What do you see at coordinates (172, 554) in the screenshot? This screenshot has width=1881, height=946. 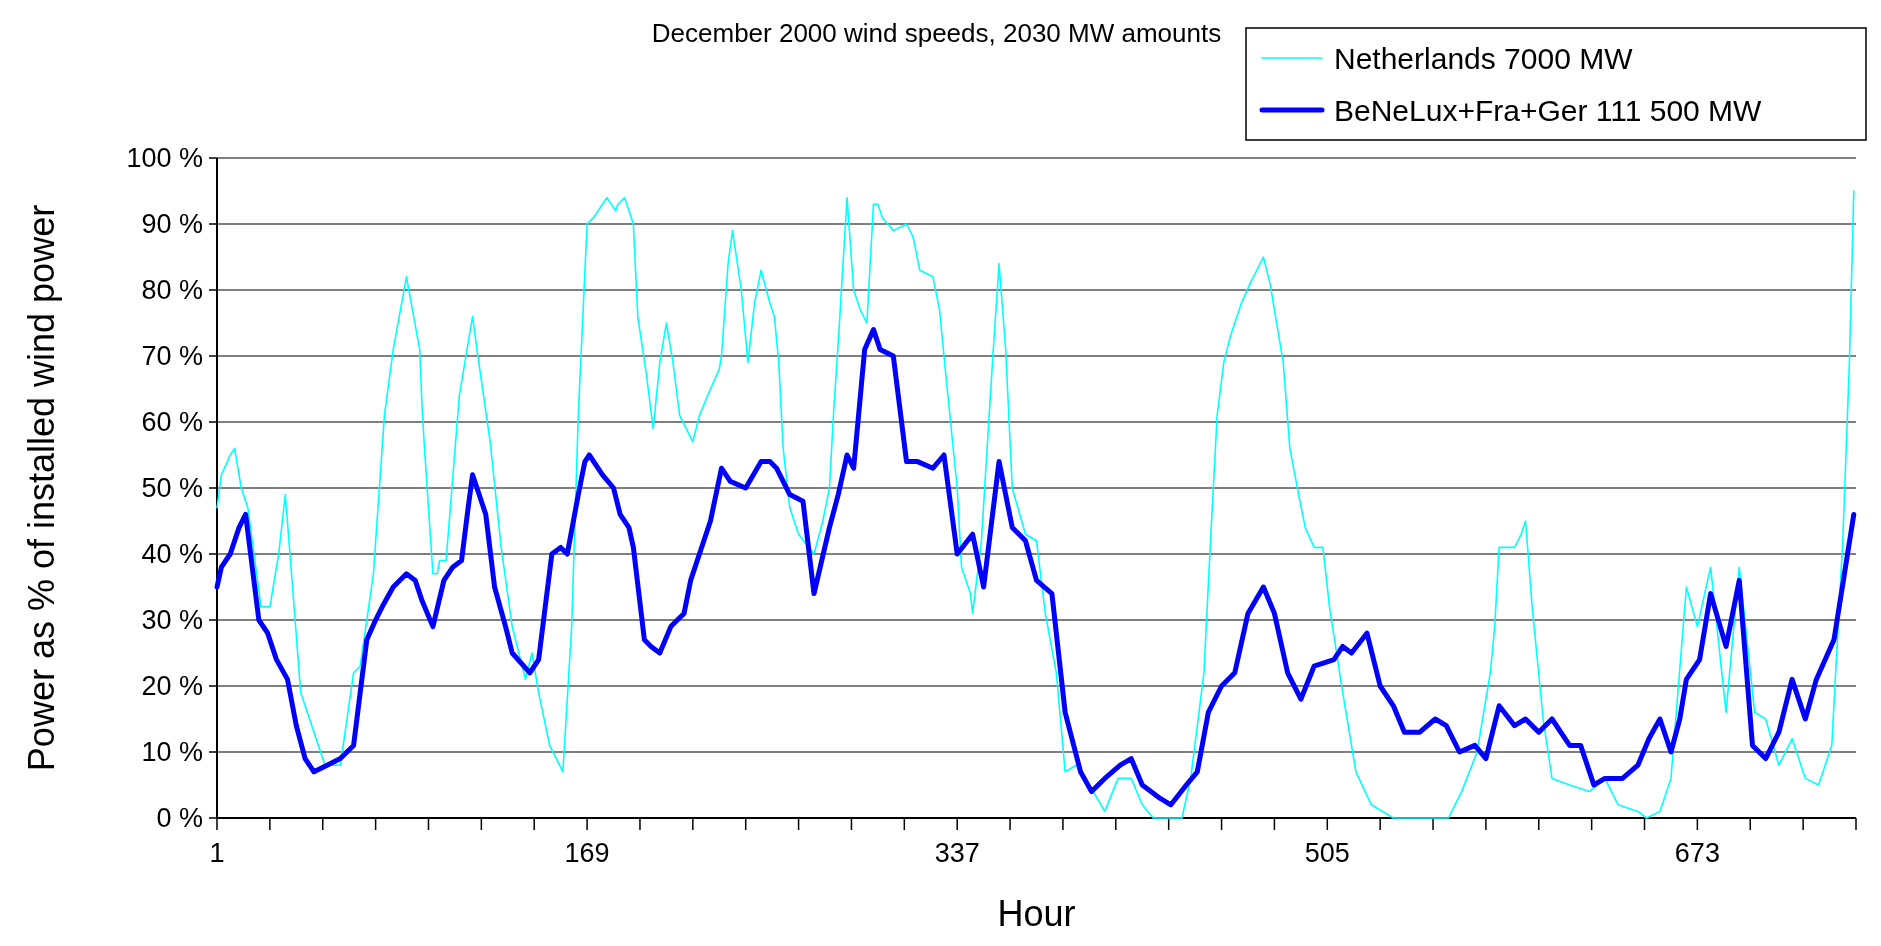 I see `y-tick-label: 40 %` at bounding box center [172, 554].